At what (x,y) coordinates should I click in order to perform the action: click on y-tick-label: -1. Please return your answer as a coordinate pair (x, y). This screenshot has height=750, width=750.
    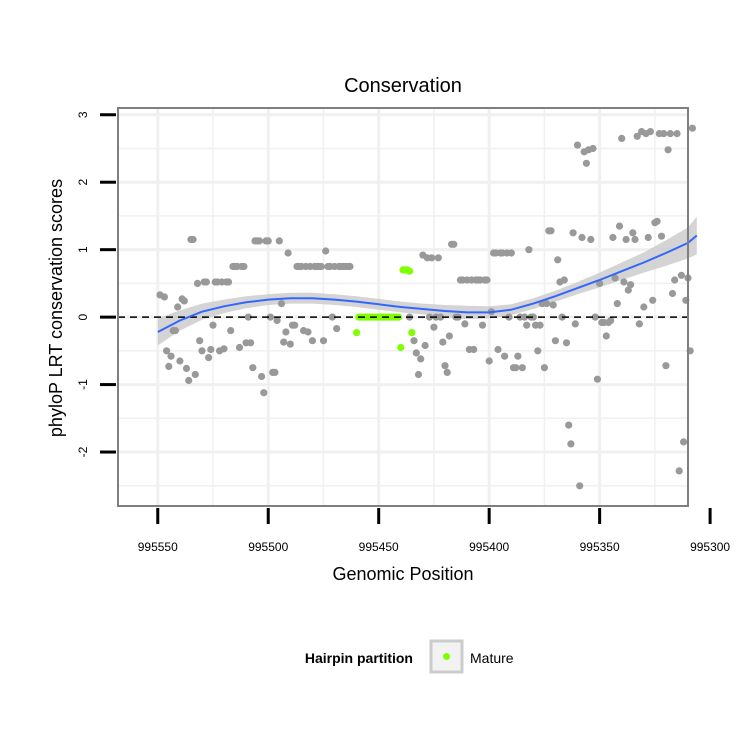
    Looking at the image, I should click on (83, 384).